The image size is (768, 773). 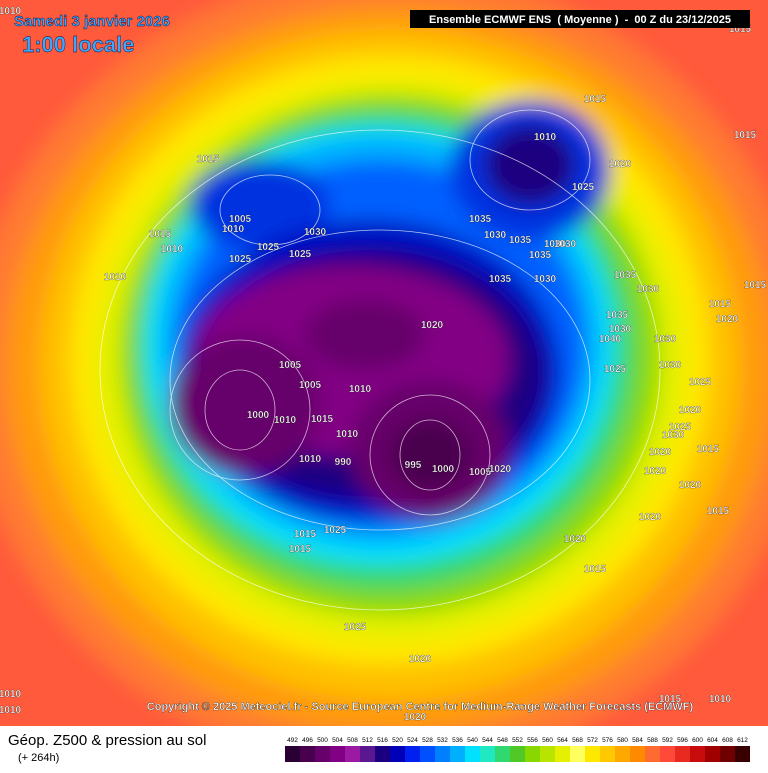 I want to click on legend-label: 516, so click(x=382, y=740).